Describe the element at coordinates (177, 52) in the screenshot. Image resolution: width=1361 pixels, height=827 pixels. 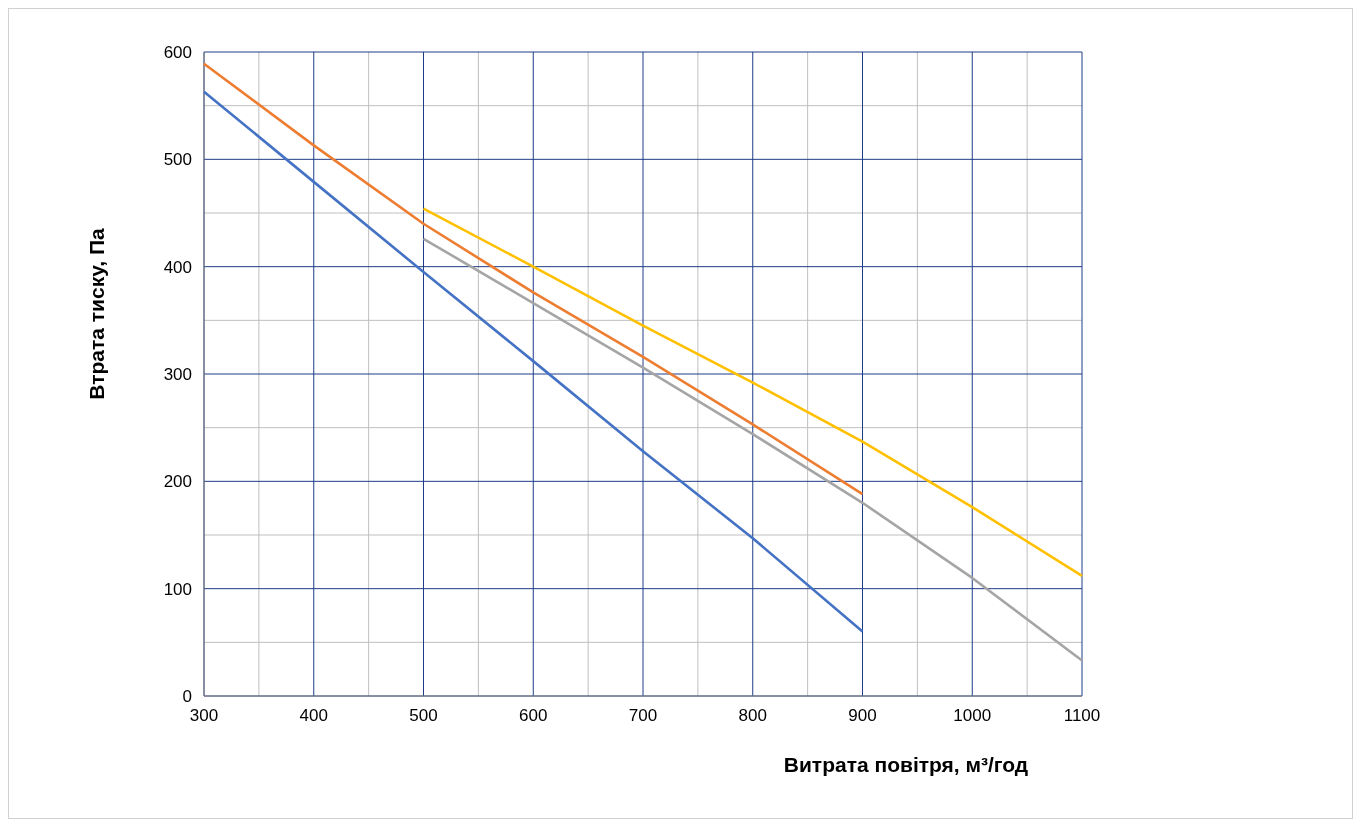
I see `y-tick-label: 600` at that location.